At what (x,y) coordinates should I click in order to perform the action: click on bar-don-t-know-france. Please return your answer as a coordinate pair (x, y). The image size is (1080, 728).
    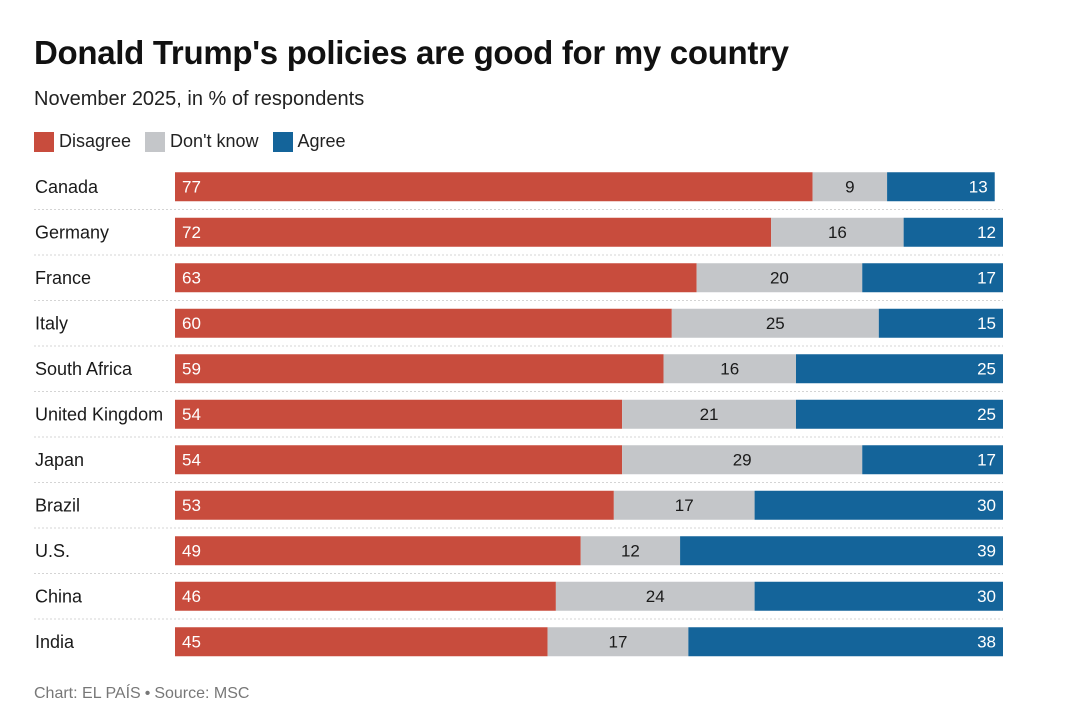
    Looking at the image, I should click on (779, 278).